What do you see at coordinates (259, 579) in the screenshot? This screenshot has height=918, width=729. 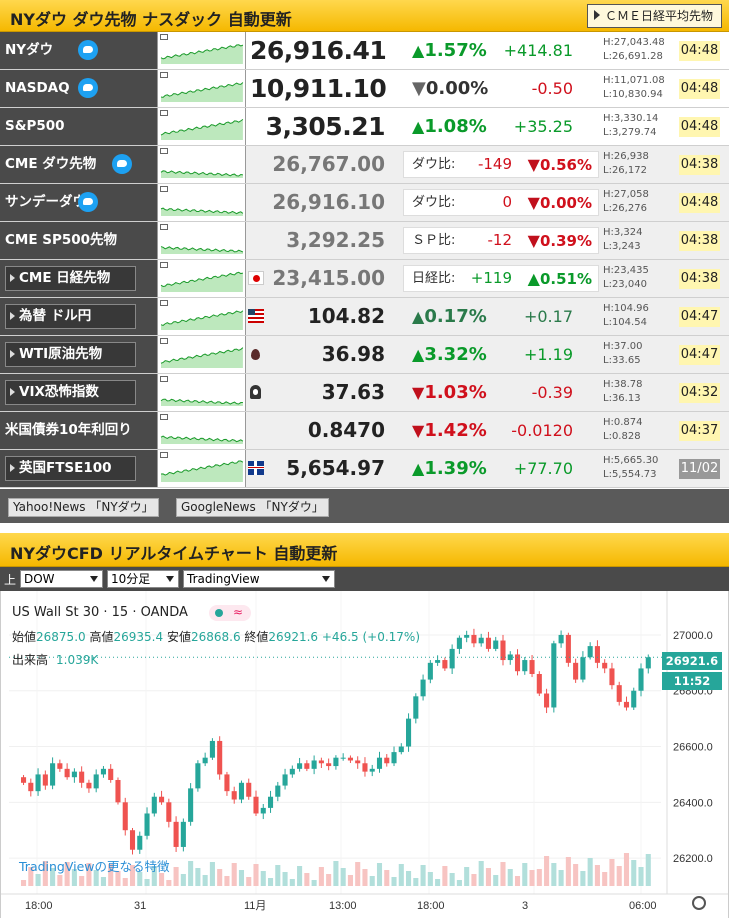 I see `provider-select: TradingView` at bounding box center [259, 579].